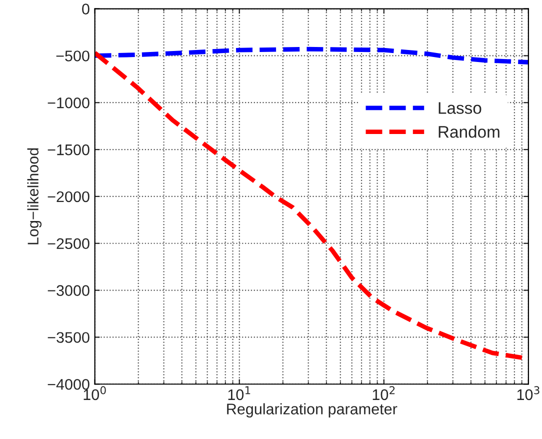 Image resolution: width=542 pixels, height=439 pixels. I want to click on legend-label: Random, so click(469, 132).